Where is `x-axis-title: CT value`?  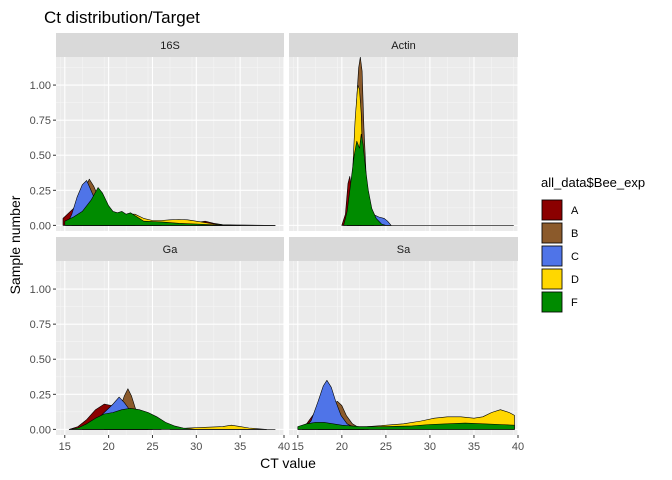 x-axis-title: CT value is located at coordinates (288, 463).